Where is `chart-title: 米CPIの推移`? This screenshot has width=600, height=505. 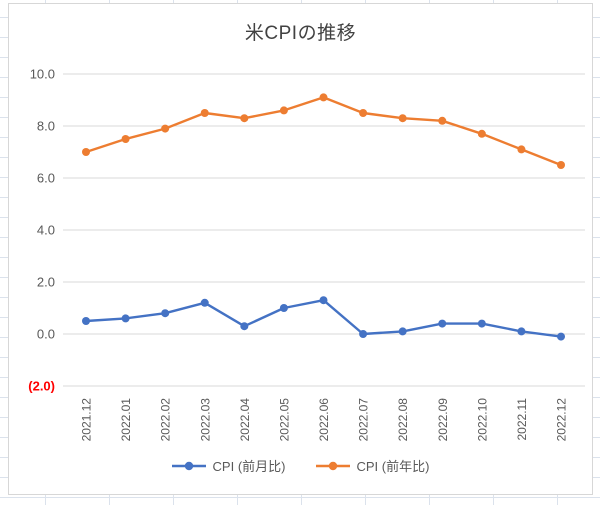
chart-title: 米CPIの推移 is located at coordinates (300, 33).